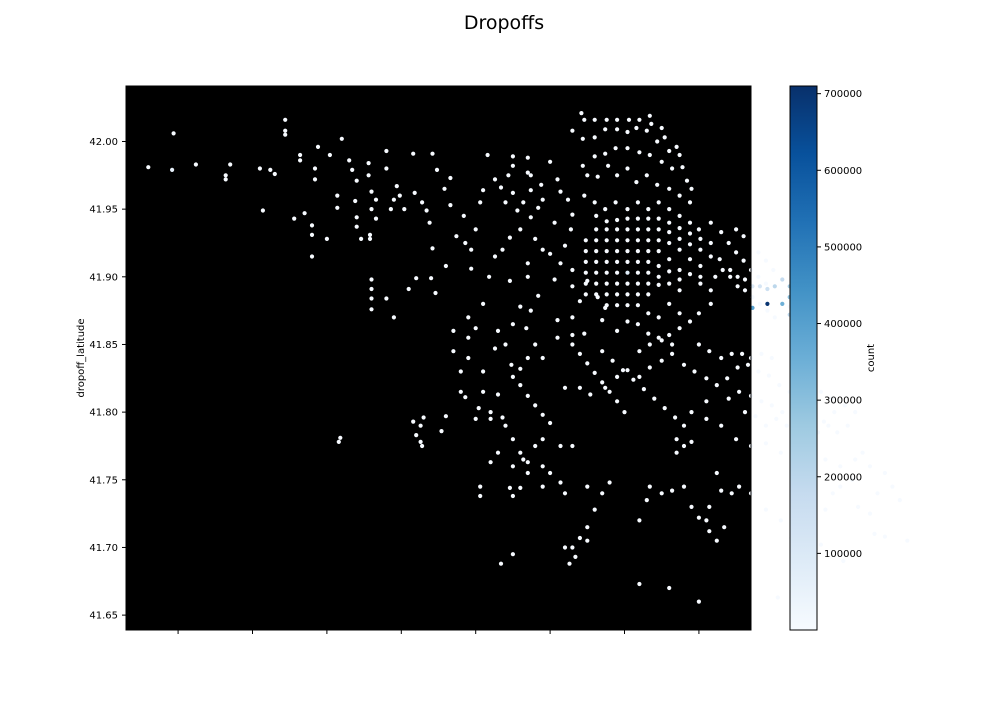 The image size is (1008, 720). What do you see at coordinates (504, 23) in the screenshot?
I see `chart-title: Dropoffs` at bounding box center [504, 23].